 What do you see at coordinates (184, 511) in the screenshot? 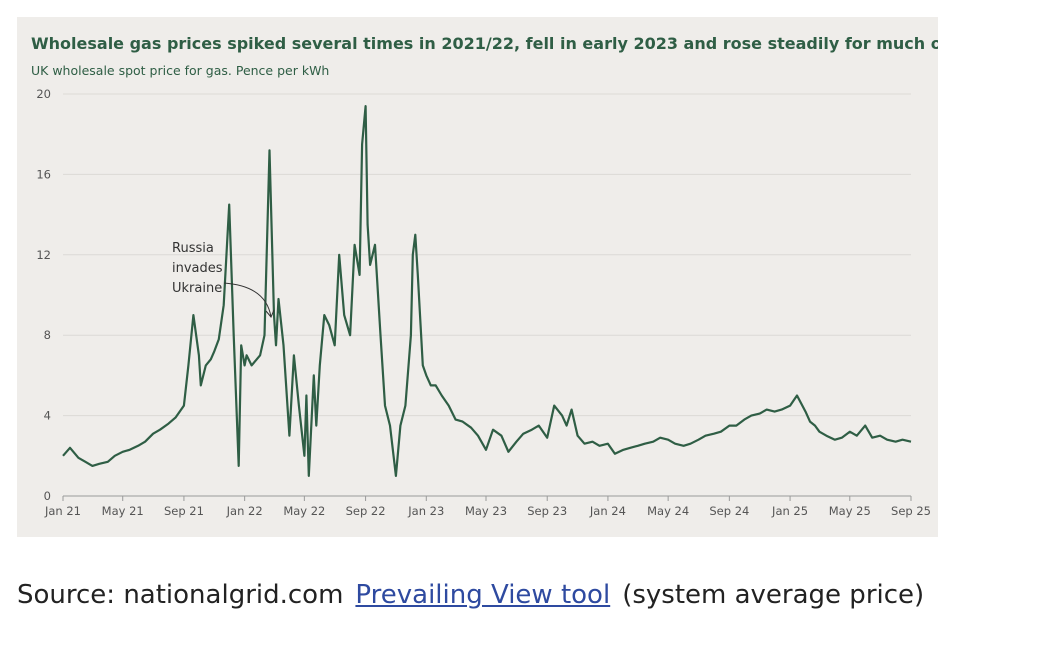
I see `x-tick-label: Sep 21` at bounding box center [184, 511].